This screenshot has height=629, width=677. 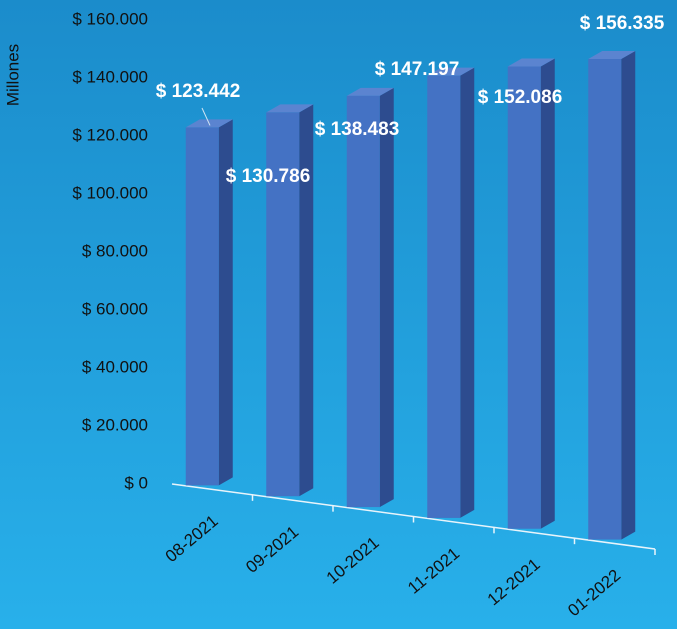 I want to click on value-label: $ 152.086, so click(x=520, y=97).